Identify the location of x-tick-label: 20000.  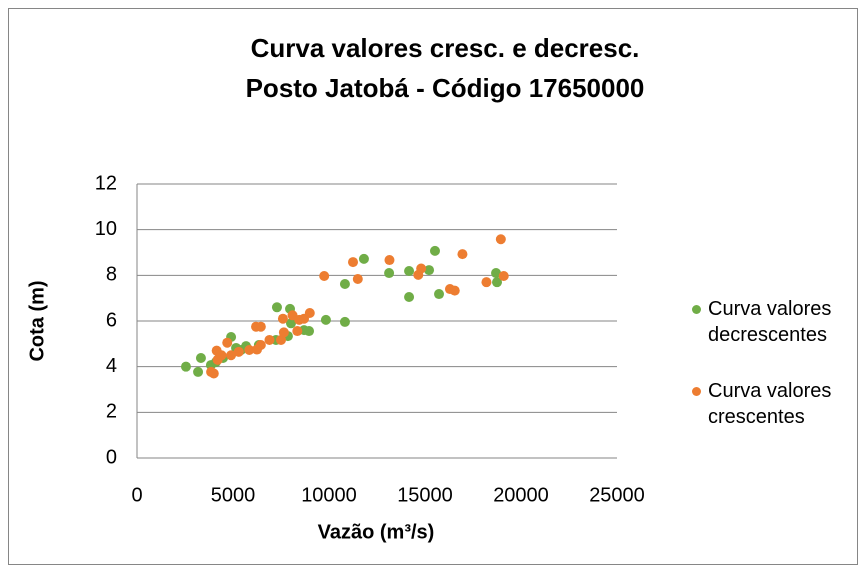
(521, 495).